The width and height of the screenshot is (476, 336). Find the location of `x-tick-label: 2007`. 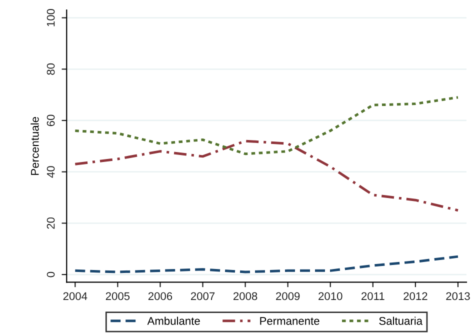

x-tick-label: 2007 is located at coordinates (202, 296).